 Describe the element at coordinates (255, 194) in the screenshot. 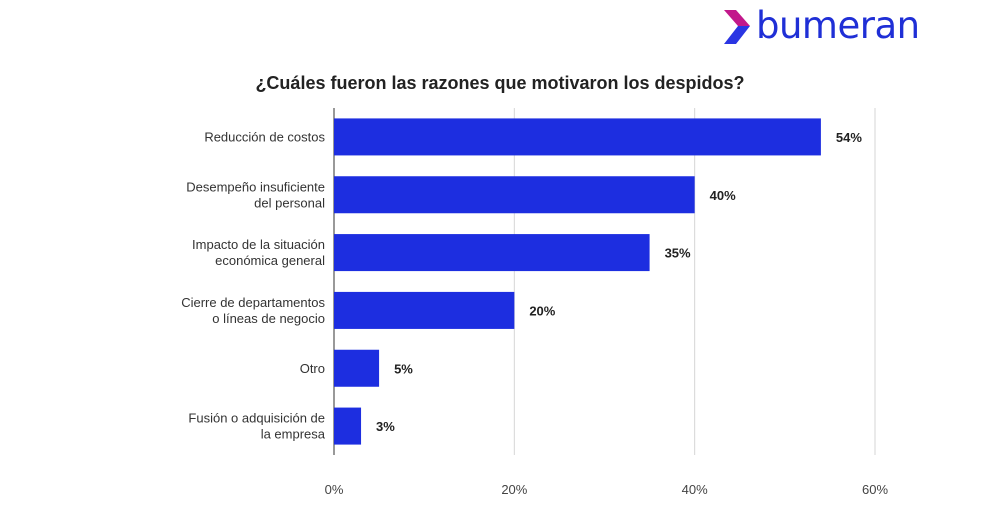

I see `category-label: Desempeño insuficiente del personal` at that location.